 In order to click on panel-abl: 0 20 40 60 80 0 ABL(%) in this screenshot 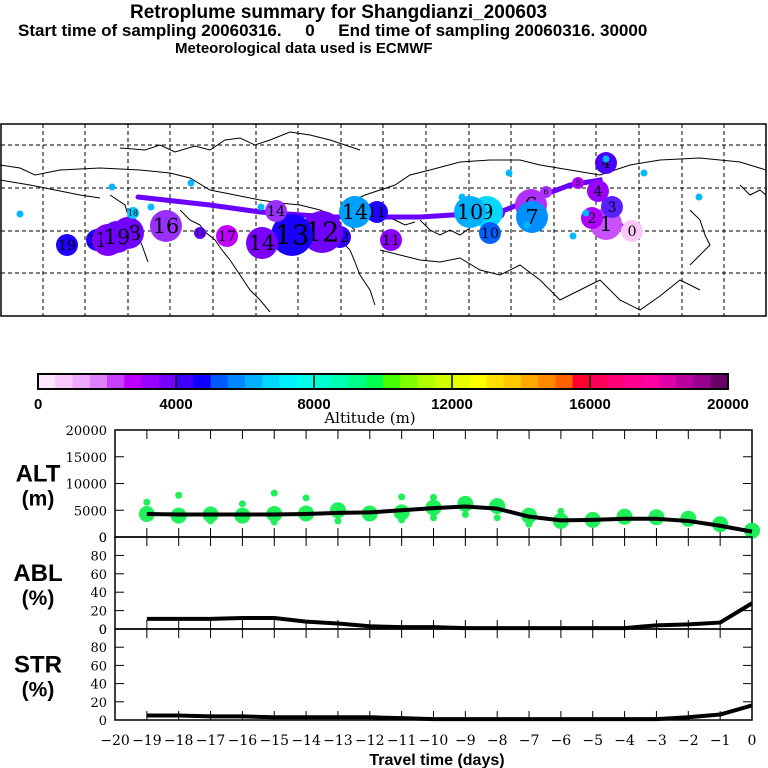, I will do `click(383, 584)`.